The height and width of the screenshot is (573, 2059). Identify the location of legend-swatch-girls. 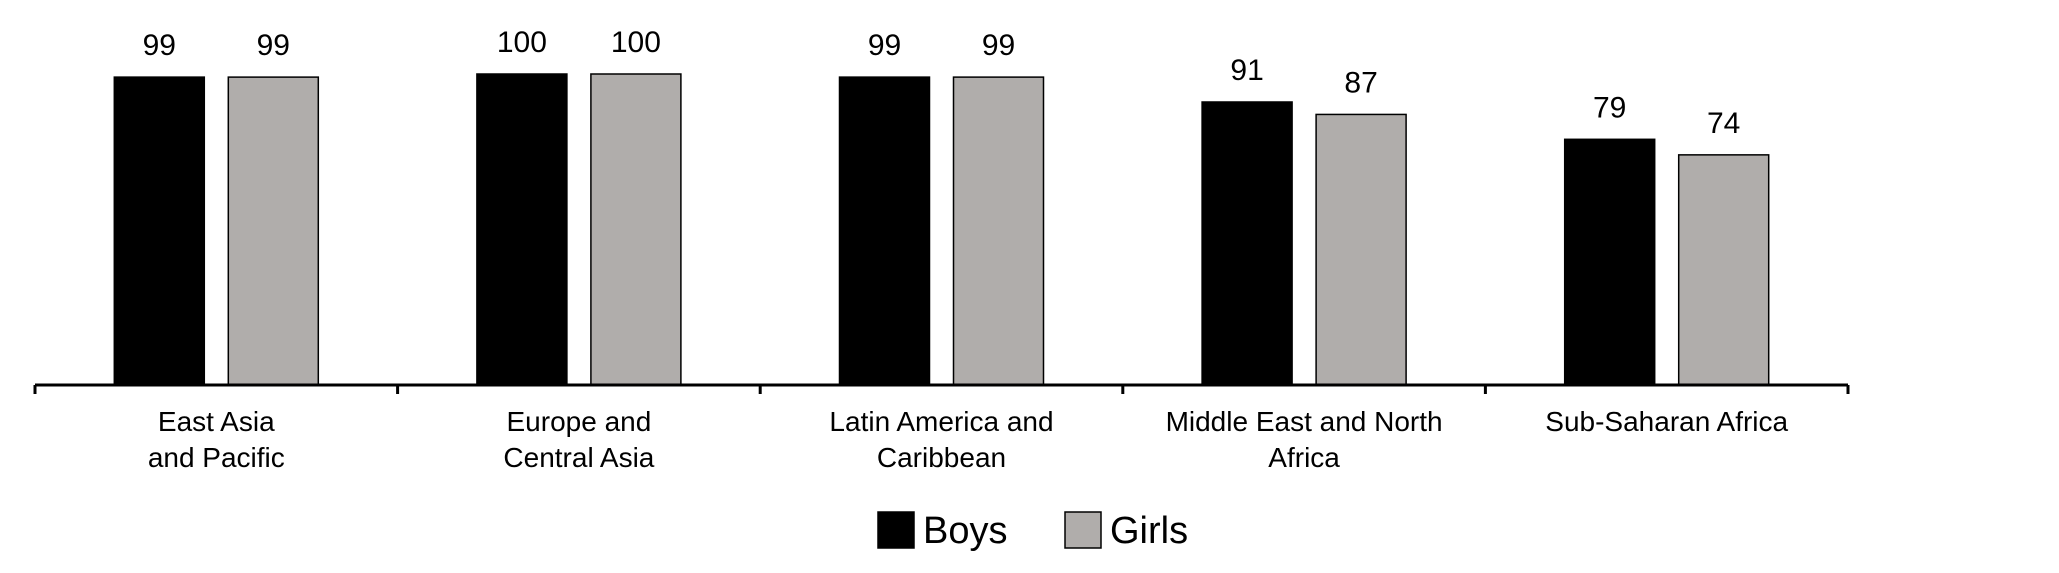
(1083, 530).